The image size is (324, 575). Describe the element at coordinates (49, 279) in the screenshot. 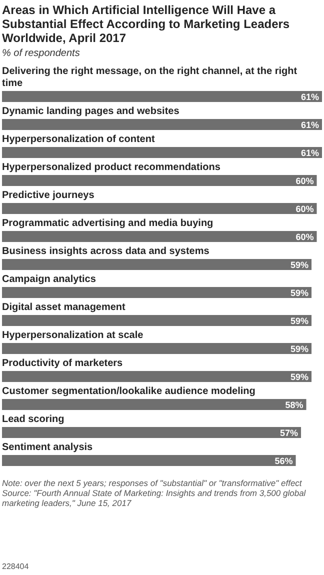

I see `y-tick-label: Campaign analytics` at that location.